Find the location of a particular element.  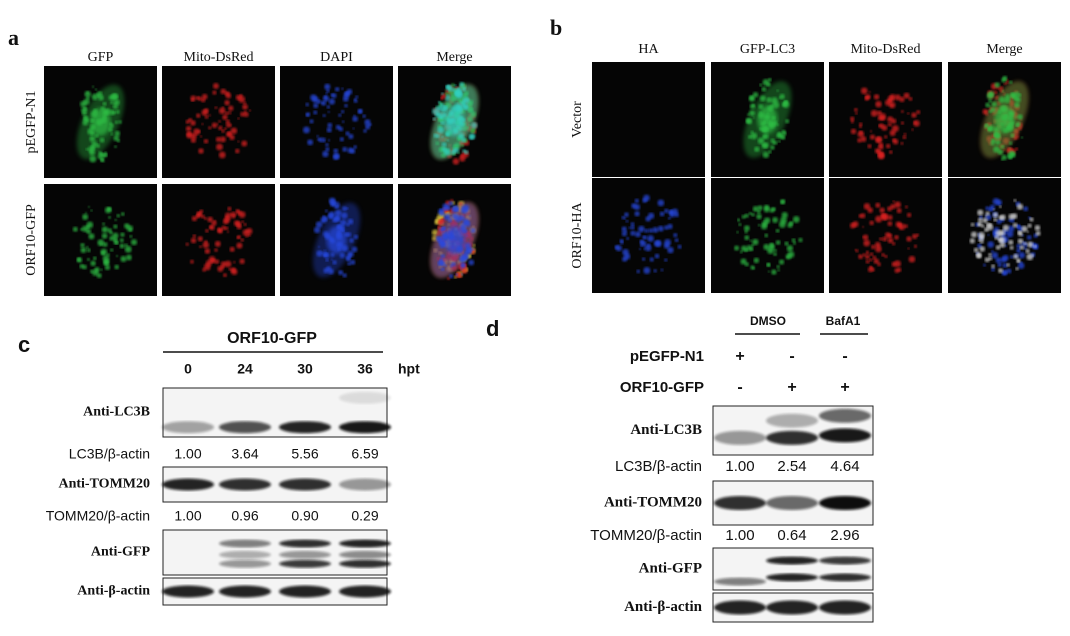

unit-label: hpt is located at coordinates (409, 369).